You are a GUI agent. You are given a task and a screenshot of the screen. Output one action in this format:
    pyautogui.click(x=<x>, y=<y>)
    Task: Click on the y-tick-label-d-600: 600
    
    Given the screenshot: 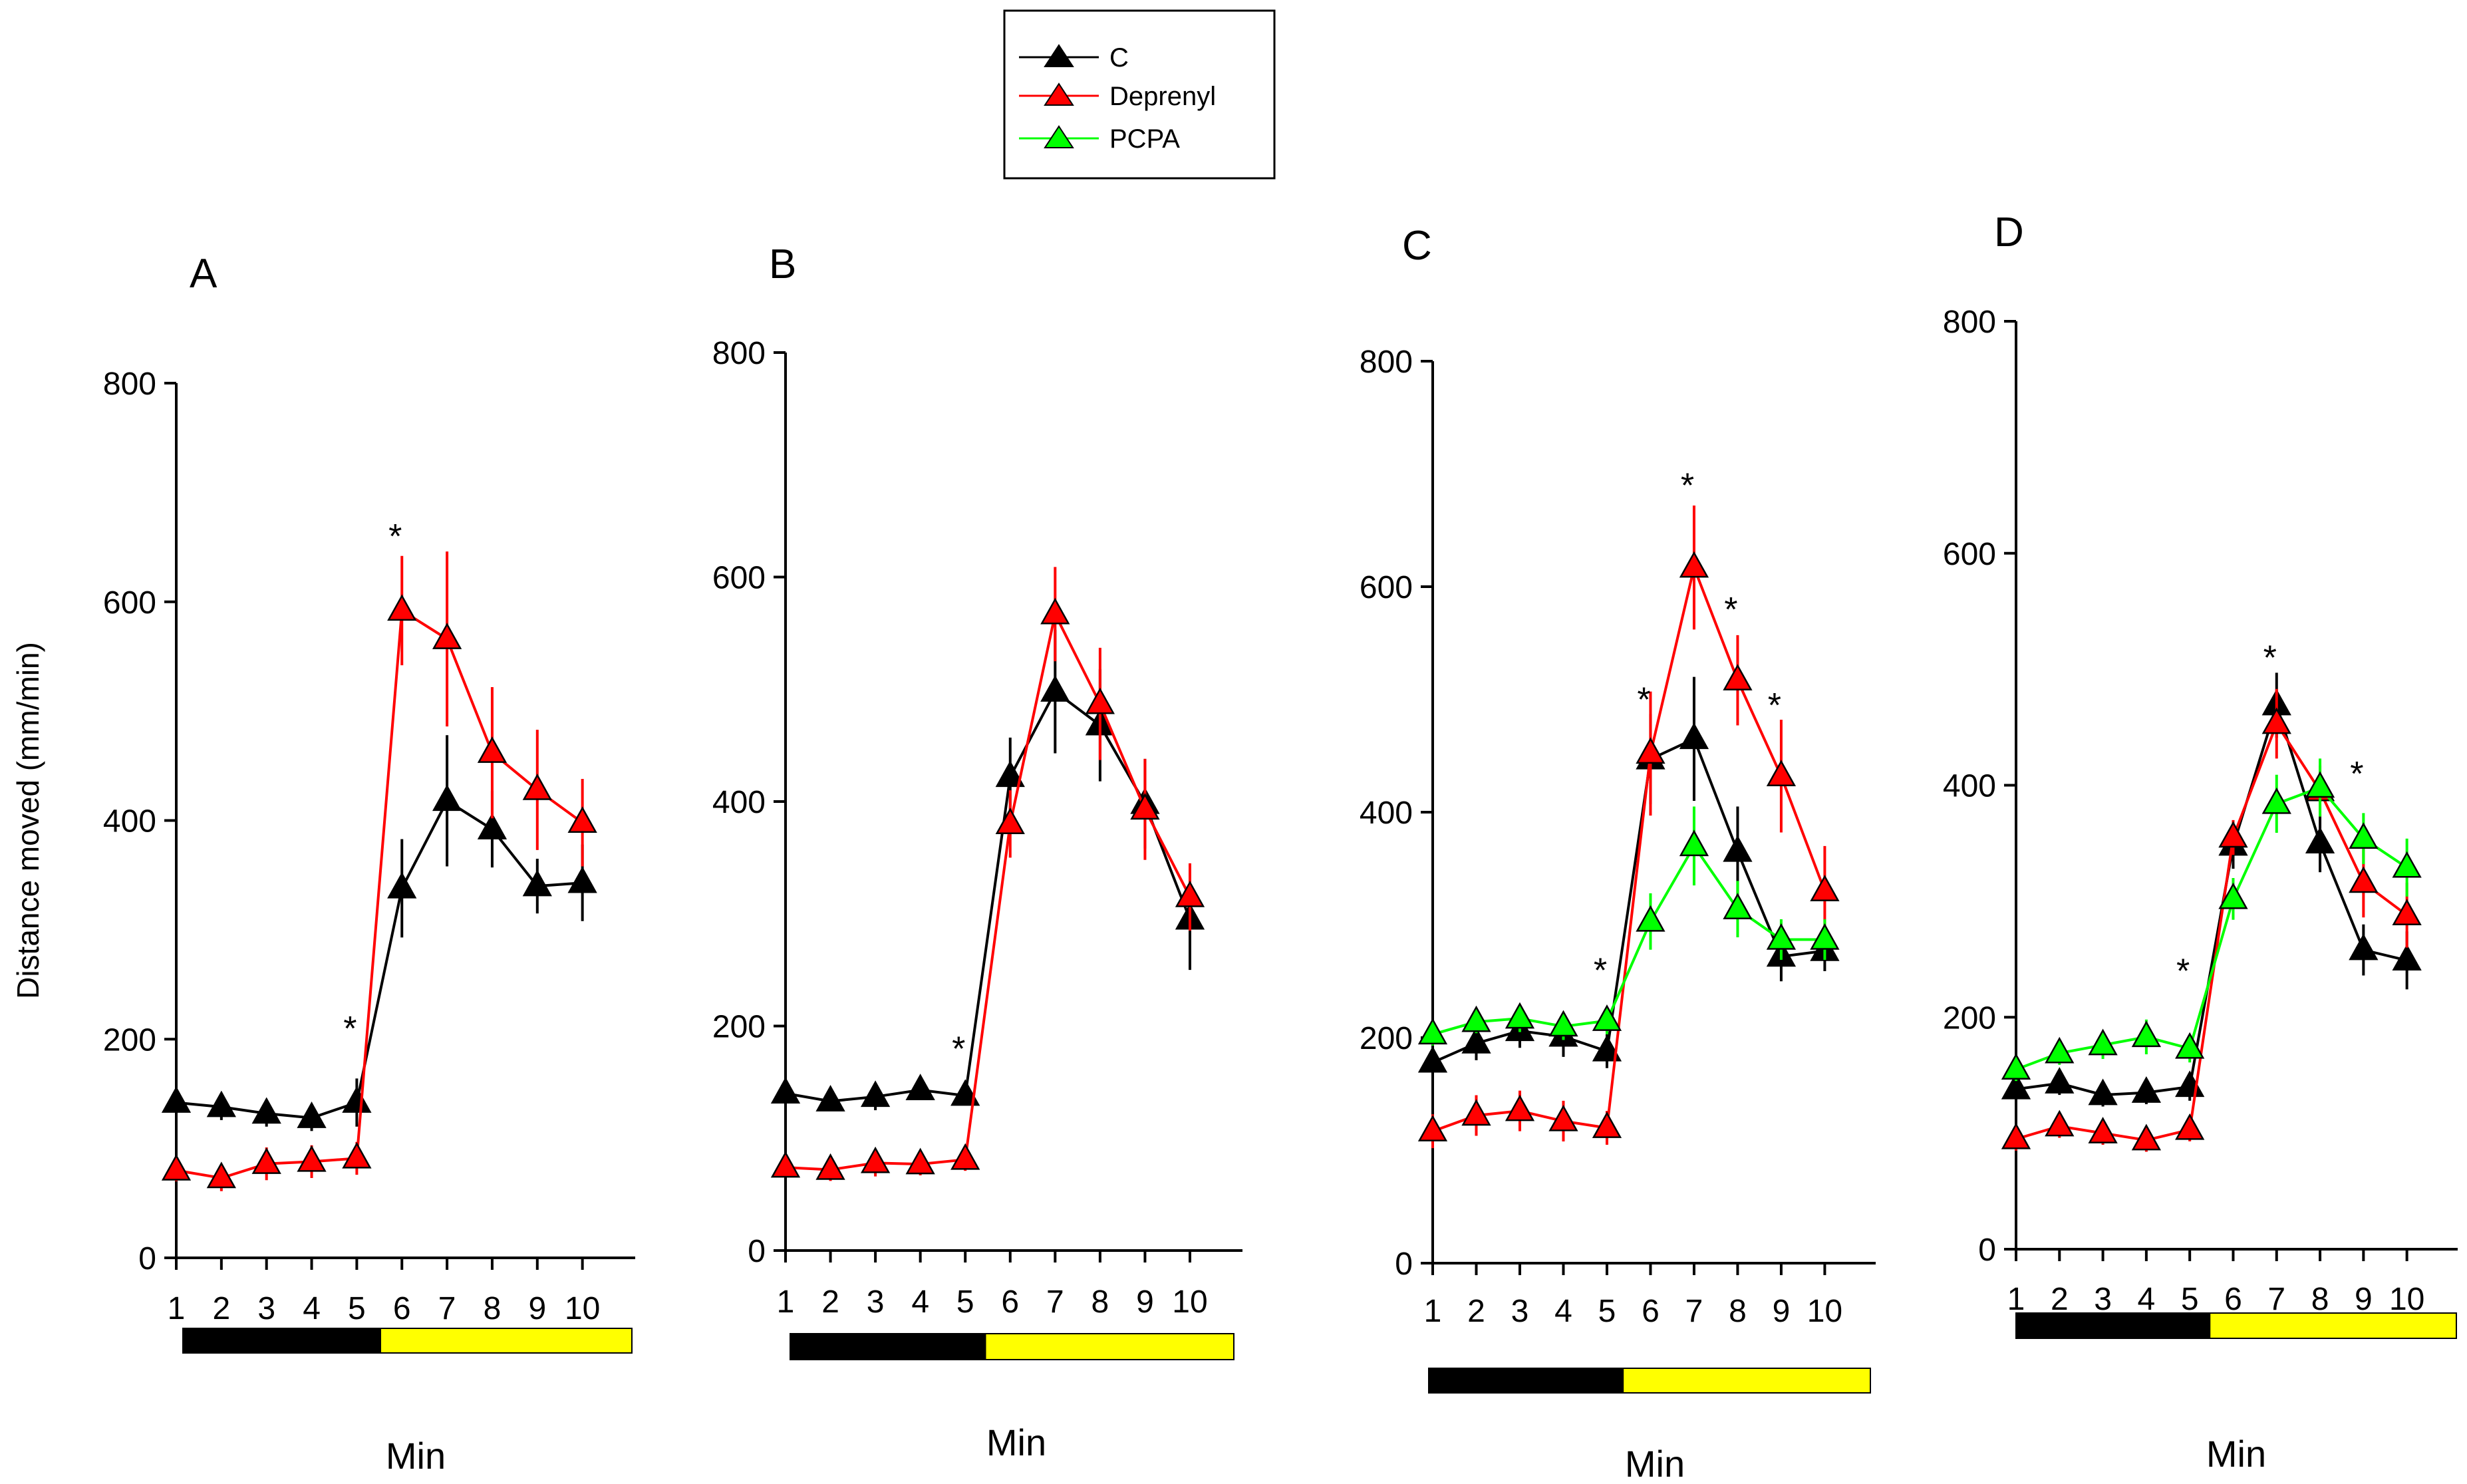 What is the action you would take?
    pyautogui.click(x=1969, y=554)
    